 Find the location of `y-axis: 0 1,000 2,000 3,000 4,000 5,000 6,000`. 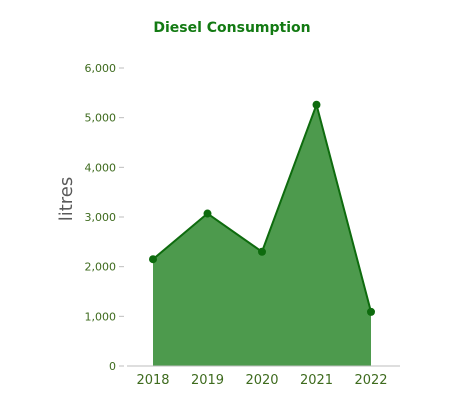

y-axis: 0 1,000 2,000 3,000 4,000 5,000 6,000 is located at coordinates (104, 217).